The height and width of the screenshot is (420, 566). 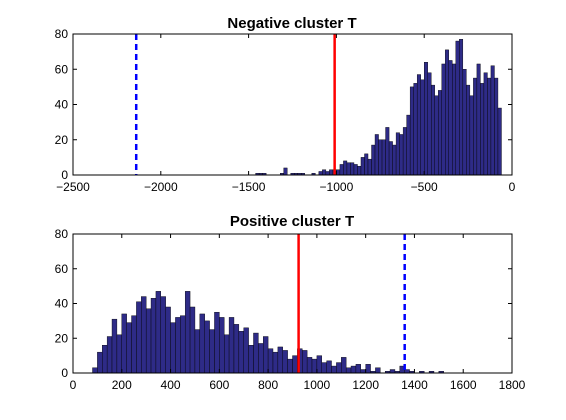 What do you see at coordinates (292, 221) in the screenshot?
I see `chart-title: Positive cluster T` at bounding box center [292, 221].